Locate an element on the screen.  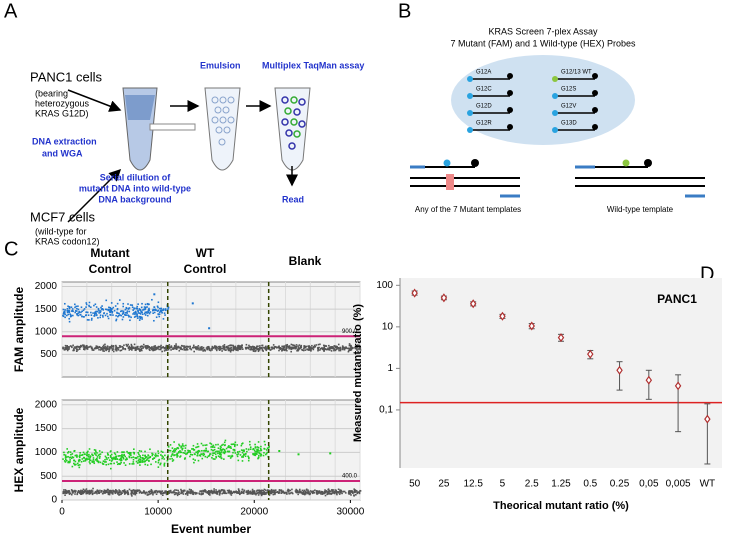
marker is located at coordinates (561, 338).